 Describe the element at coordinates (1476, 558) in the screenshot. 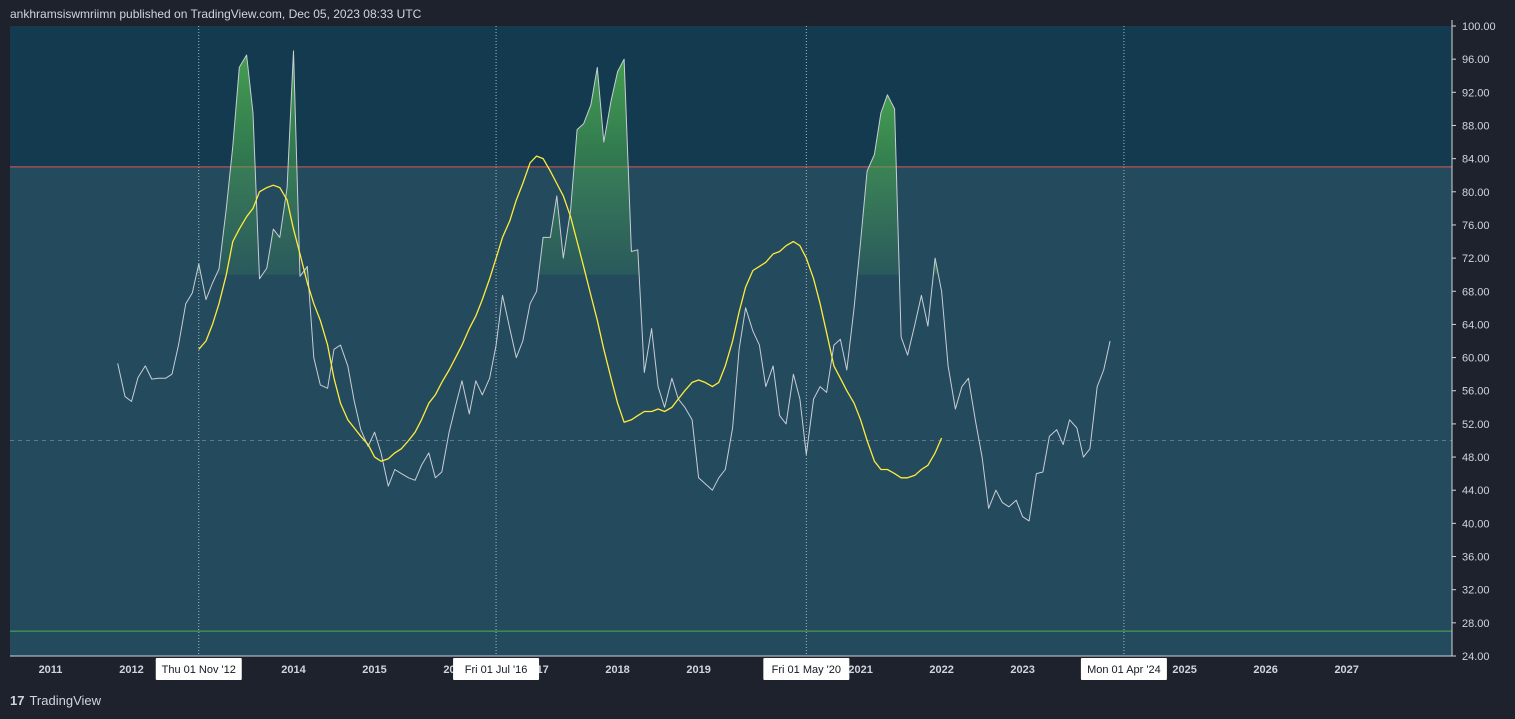

I see `y-tick-label: 36.00` at that location.